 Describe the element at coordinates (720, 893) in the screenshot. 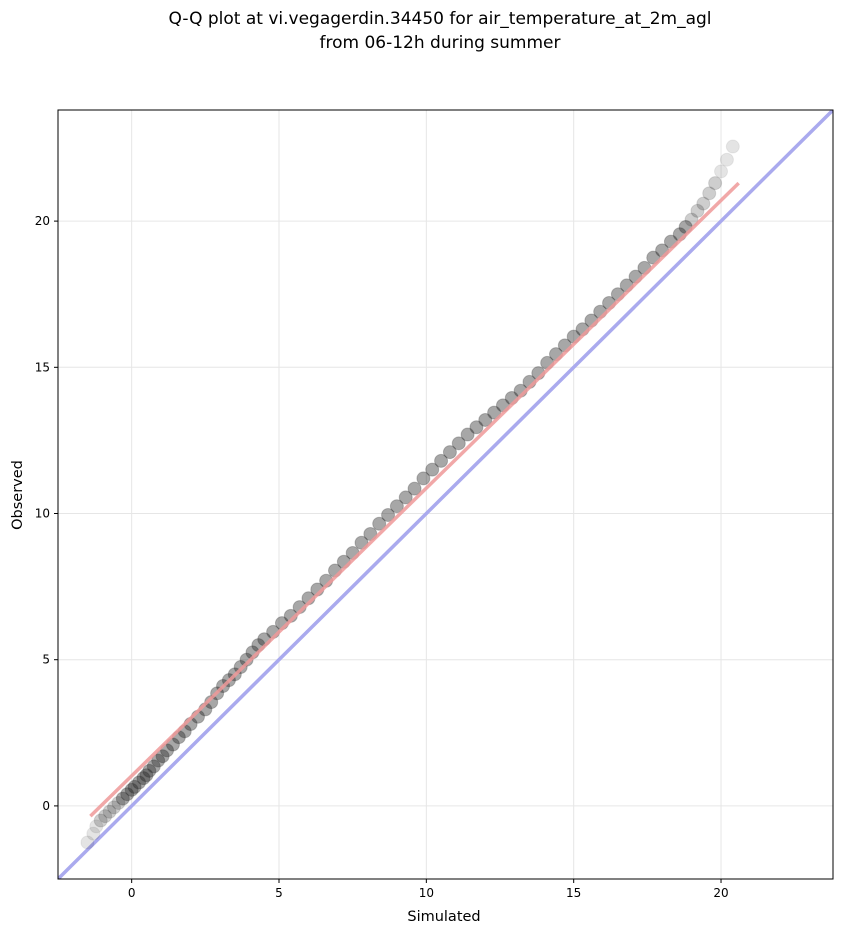

I see `x-tick-label: 20` at that location.